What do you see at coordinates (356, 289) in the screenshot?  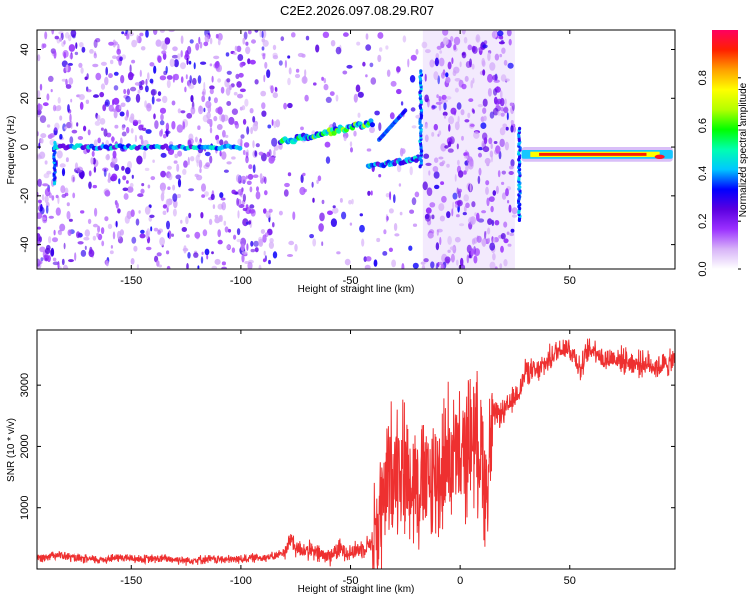 I see `spectrogram-x-label: Height of straight line (km)` at bounding box center [356, 289].